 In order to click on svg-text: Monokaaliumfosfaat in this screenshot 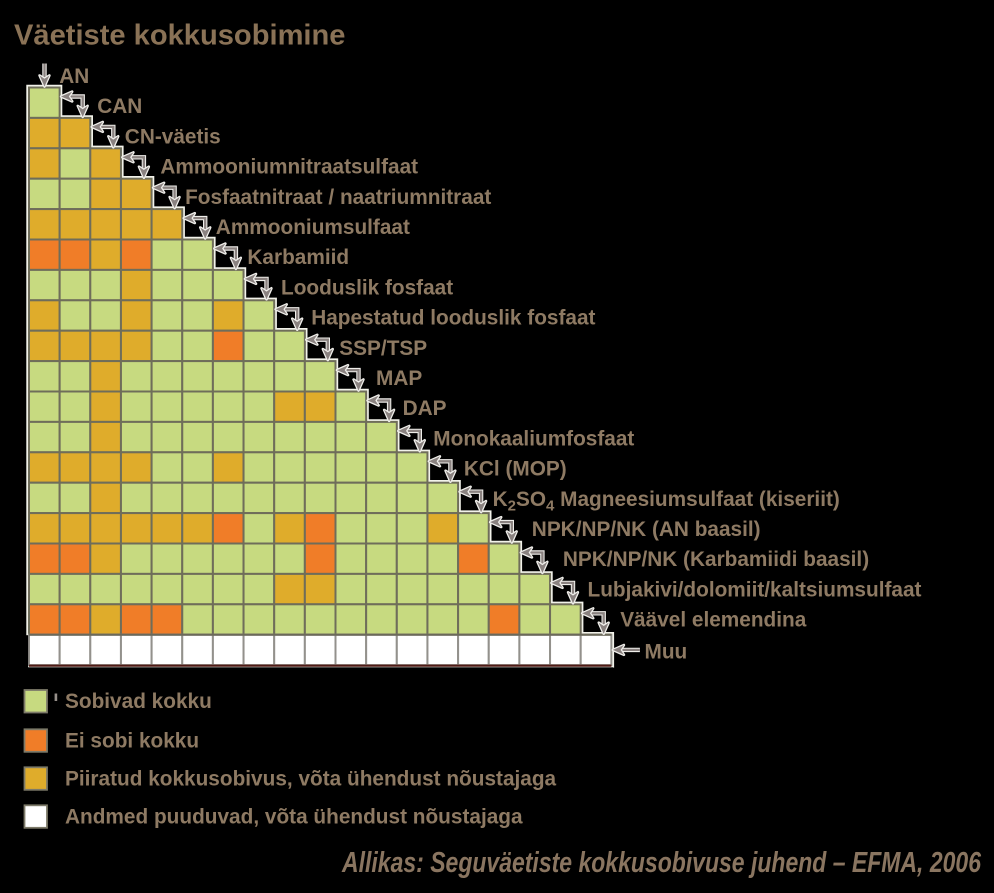, I will do `click(533, 438)`.